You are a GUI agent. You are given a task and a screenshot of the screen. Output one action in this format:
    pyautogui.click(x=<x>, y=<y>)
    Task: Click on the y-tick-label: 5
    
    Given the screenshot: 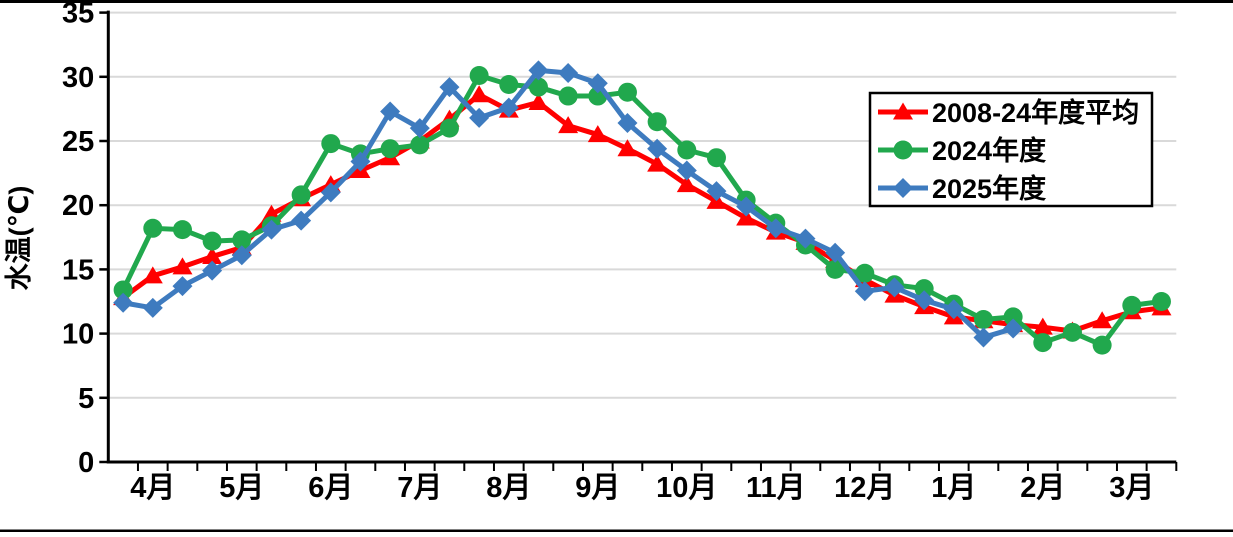 What is the action you would take?
    pyautogui.click(x=86, y=399)
    